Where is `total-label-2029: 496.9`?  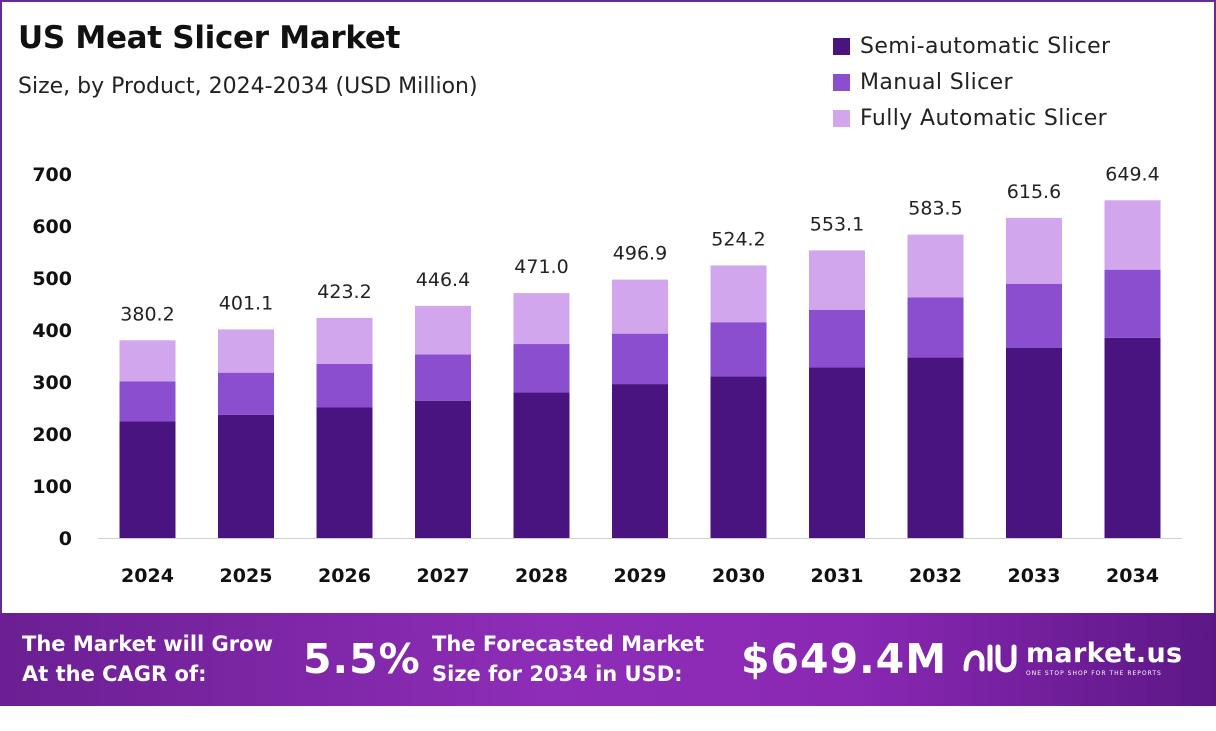 total-label-2029: 496.9 is located at coordinates (640, 254).